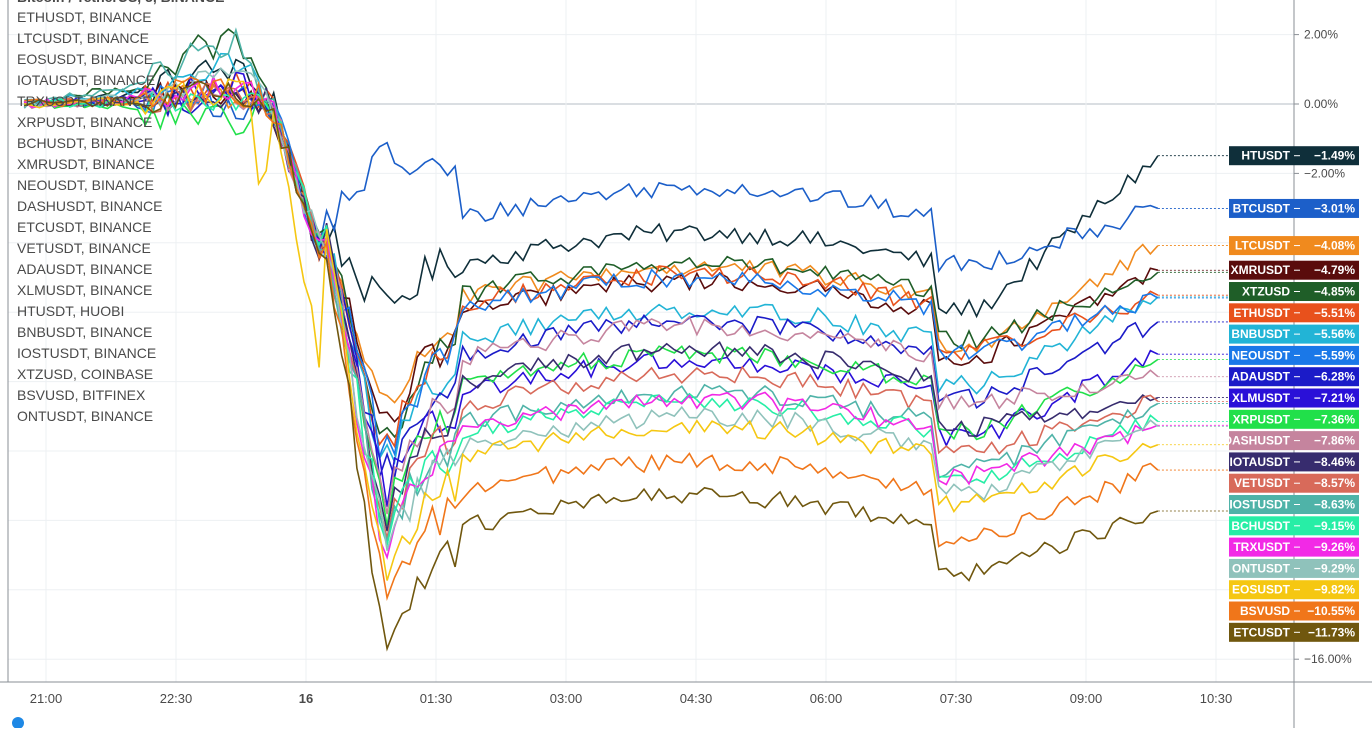  I want to click on legend-item: XRPUSDT, BINANCE, so click(84, 122).